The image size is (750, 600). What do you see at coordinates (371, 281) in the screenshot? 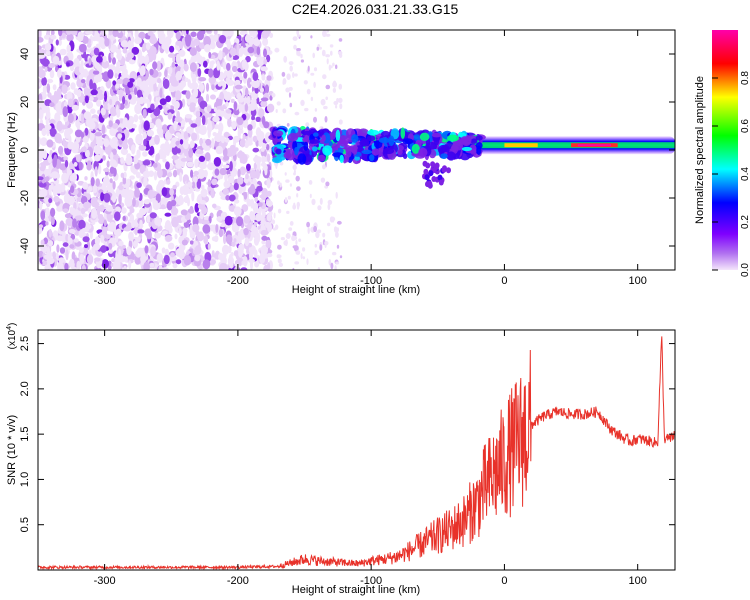
I see `x-tick-label: -100` at bounding box center [371, 281].